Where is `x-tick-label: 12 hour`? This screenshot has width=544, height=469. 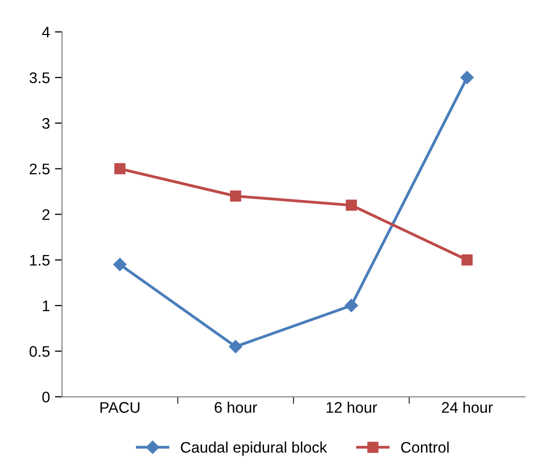 x-tick-label: 12 hour is located at coordinates (352, 407).